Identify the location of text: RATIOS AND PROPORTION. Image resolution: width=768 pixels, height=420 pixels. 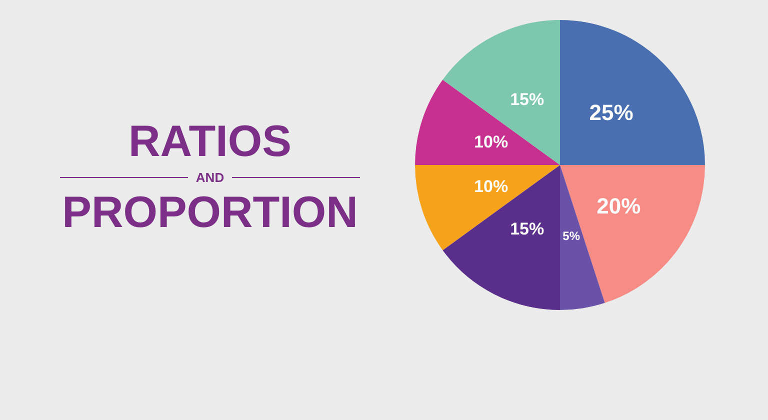
(210, 177).